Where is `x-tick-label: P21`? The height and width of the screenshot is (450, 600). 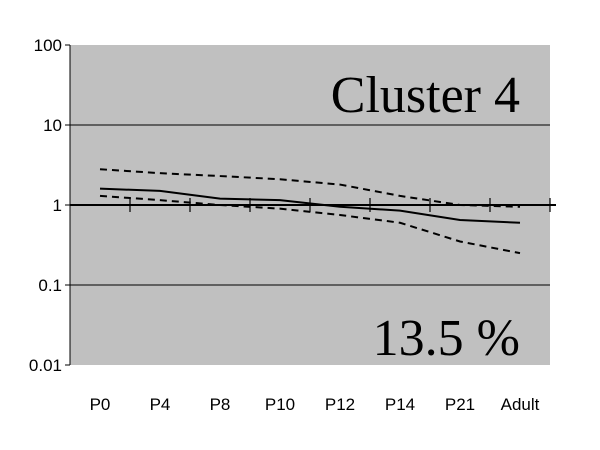
x-tick-label: P21 is located at coordinates (460, 404).